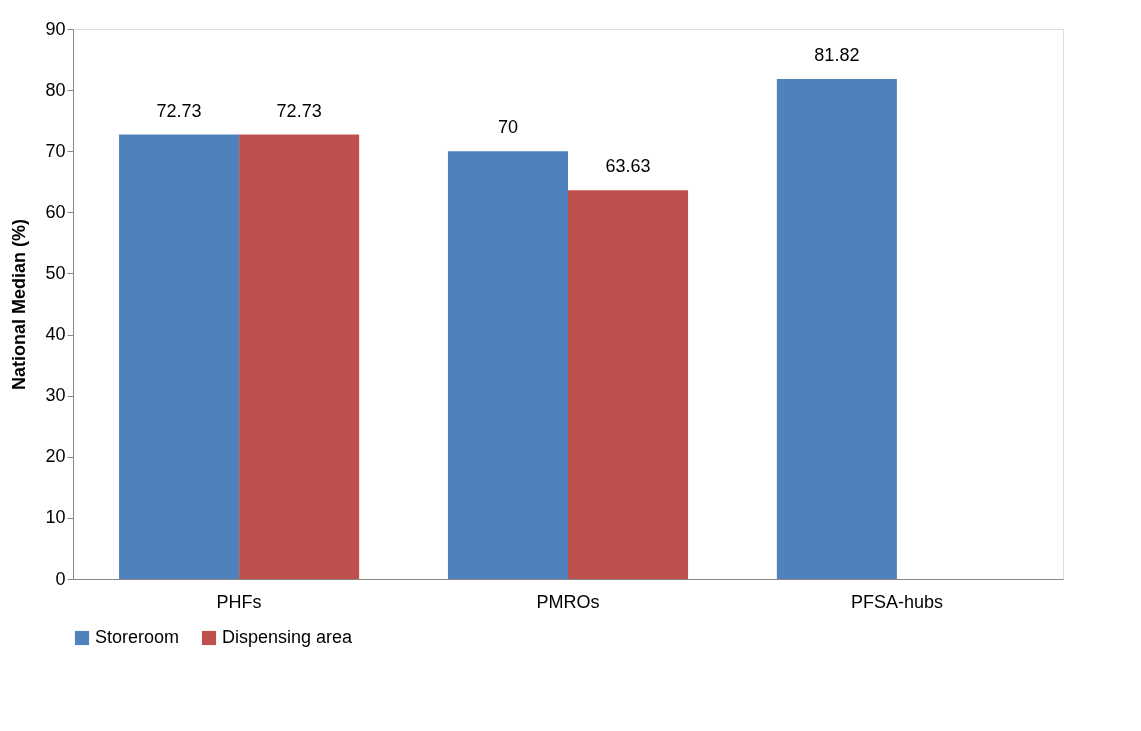 This screenshot has height=731, width=1141. What do you see at coordinates (19, 304) in the screenshot?
I see `y-axis-title: National Median (%)` at bounding box center [19, 304].